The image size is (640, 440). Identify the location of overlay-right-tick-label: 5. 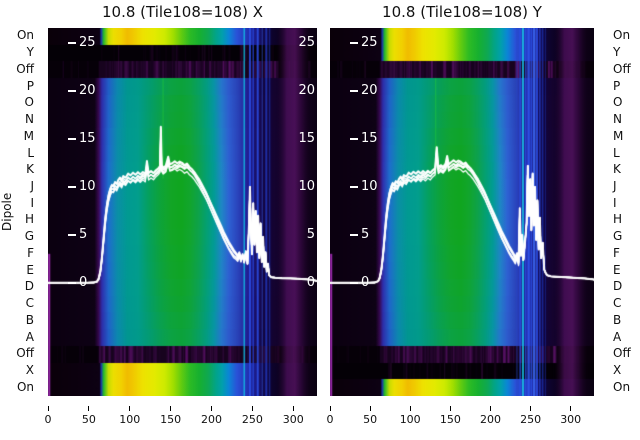
(310, 234).